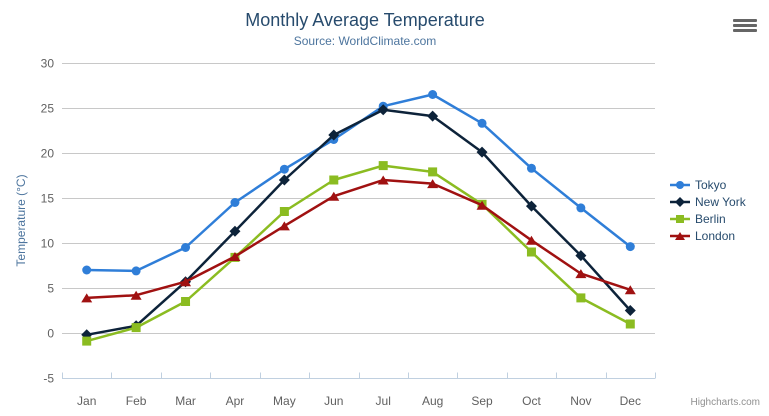 The image size is (769, 416). I want to click on x-axis-category-label: Mar, so click(185, 401).